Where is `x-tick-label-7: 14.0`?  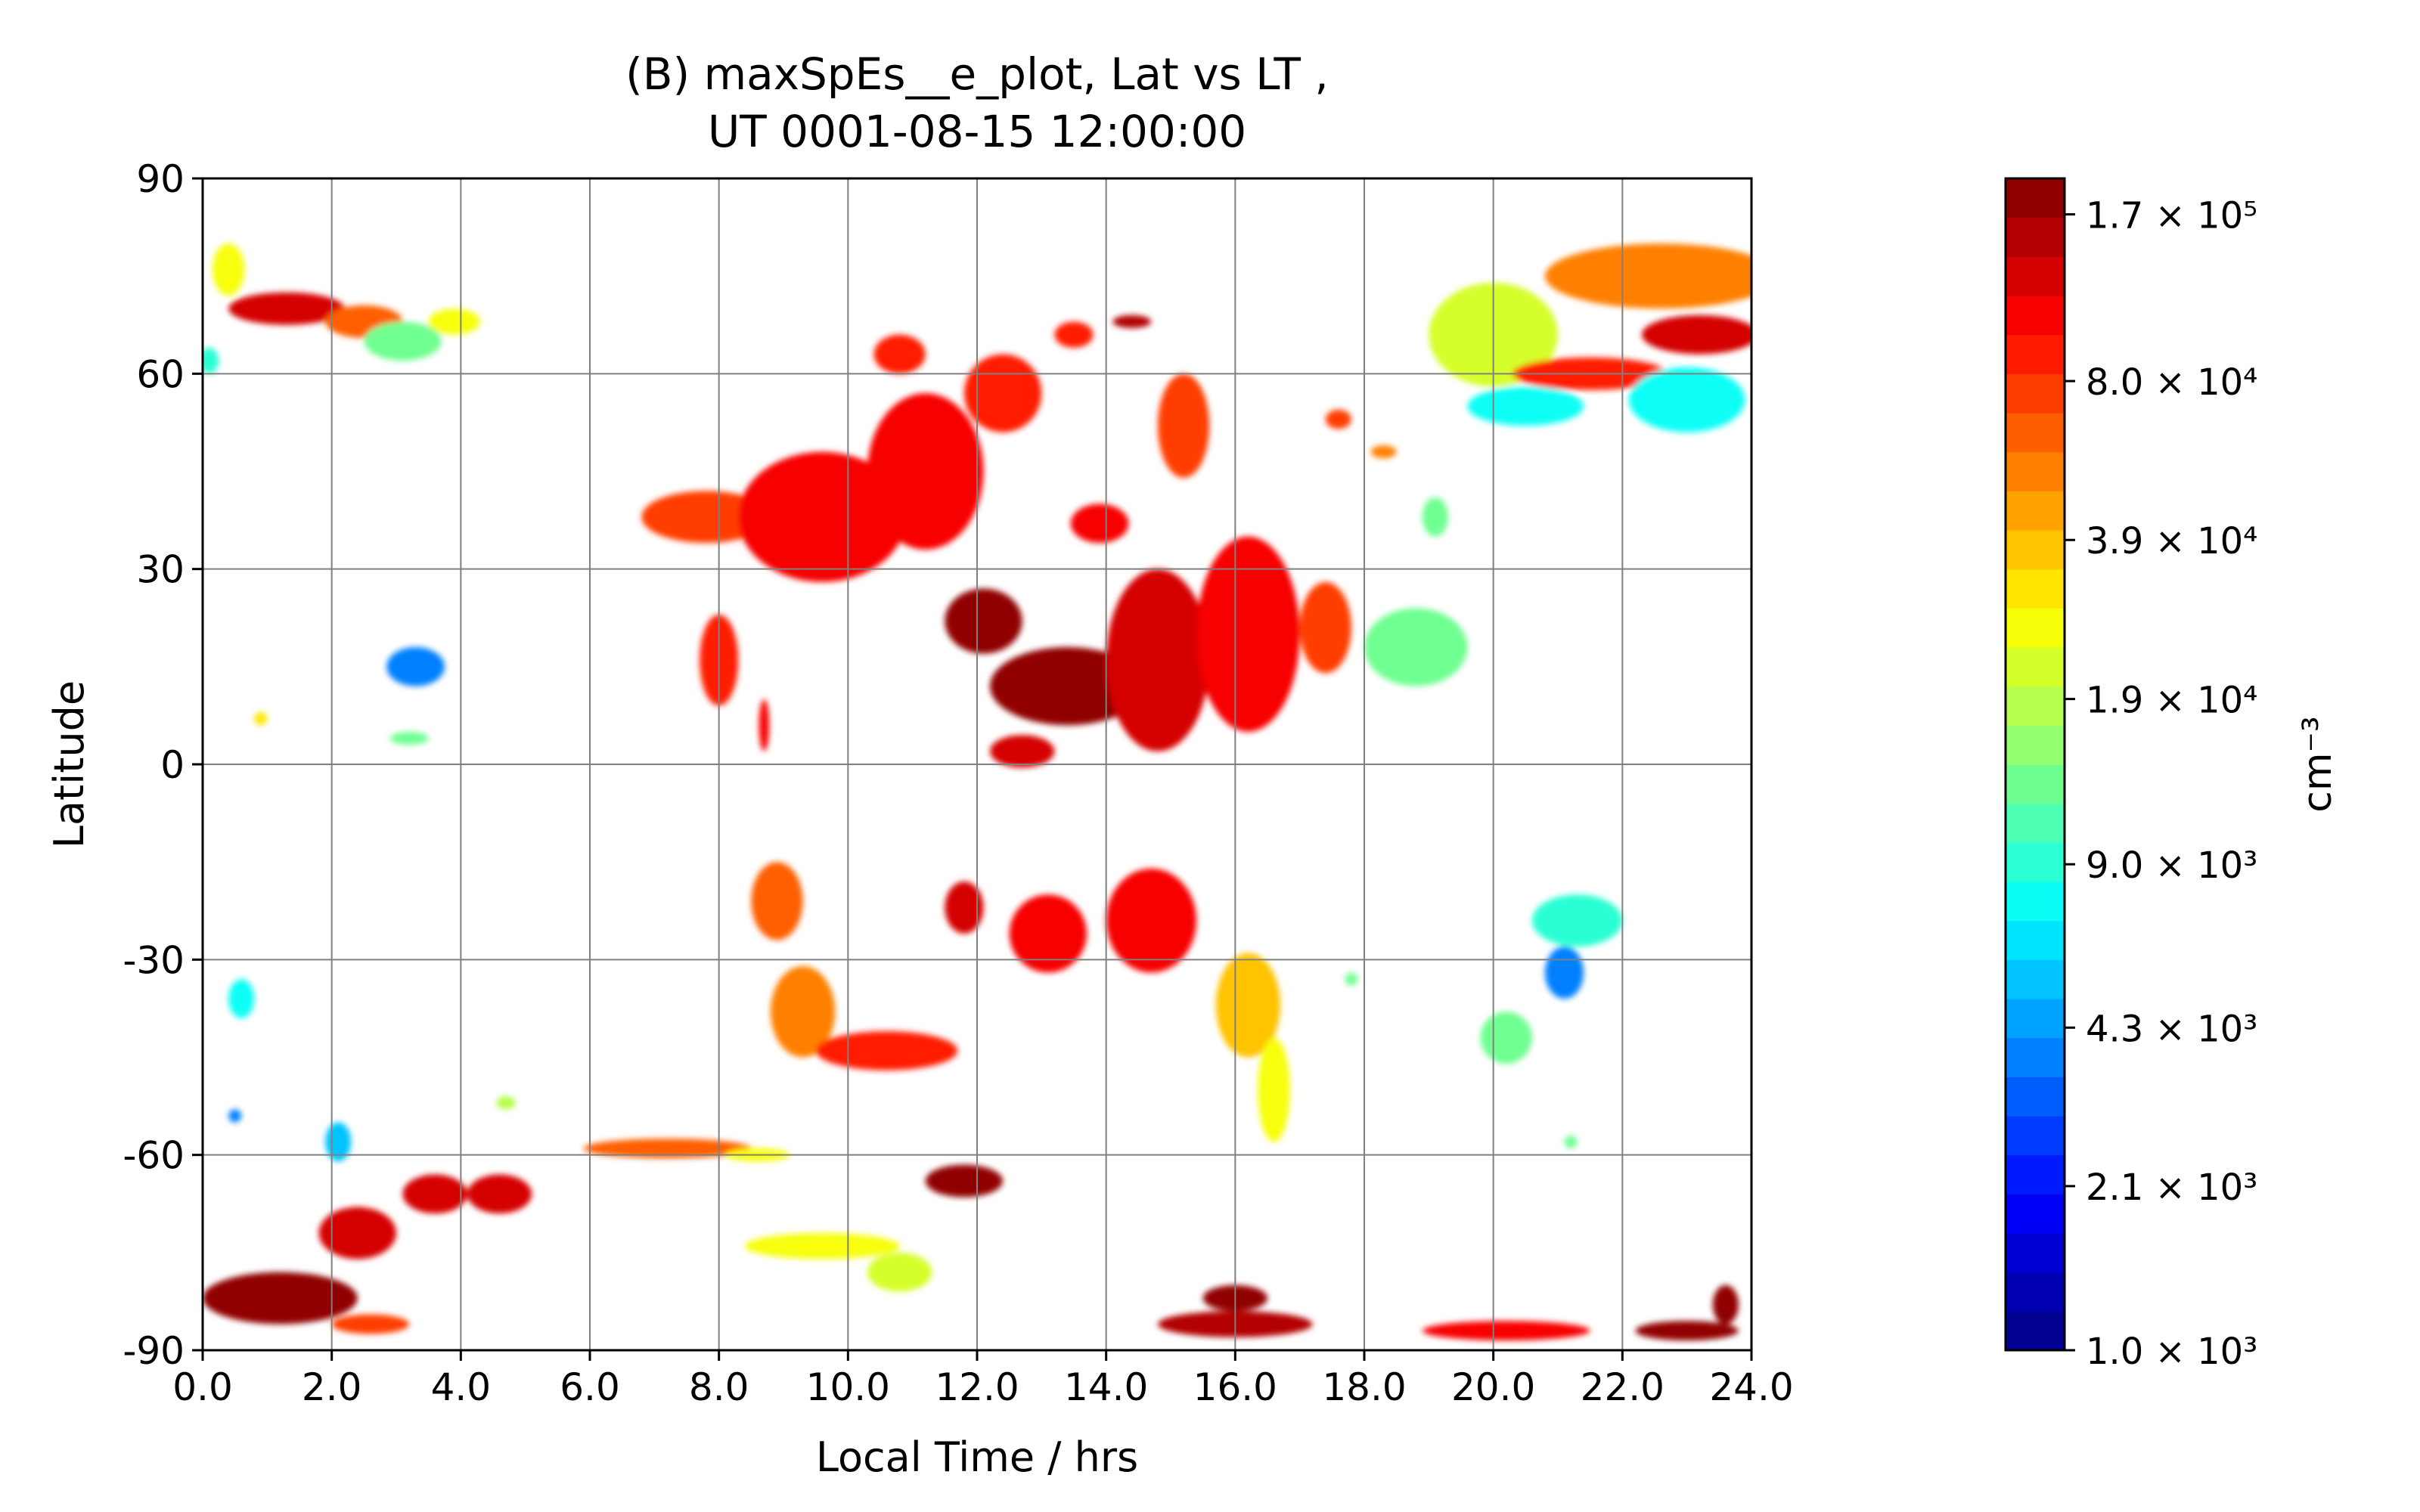 x-tick-label-7: 14.0 is located at coordinates (1106, 1387).